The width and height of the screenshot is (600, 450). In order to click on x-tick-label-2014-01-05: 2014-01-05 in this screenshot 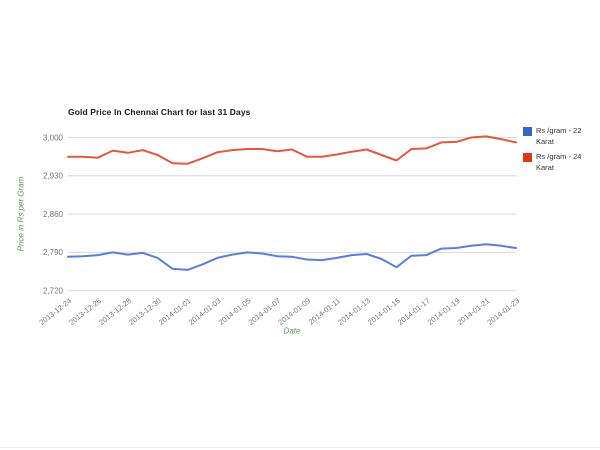, I will do `click(235, 311)`.